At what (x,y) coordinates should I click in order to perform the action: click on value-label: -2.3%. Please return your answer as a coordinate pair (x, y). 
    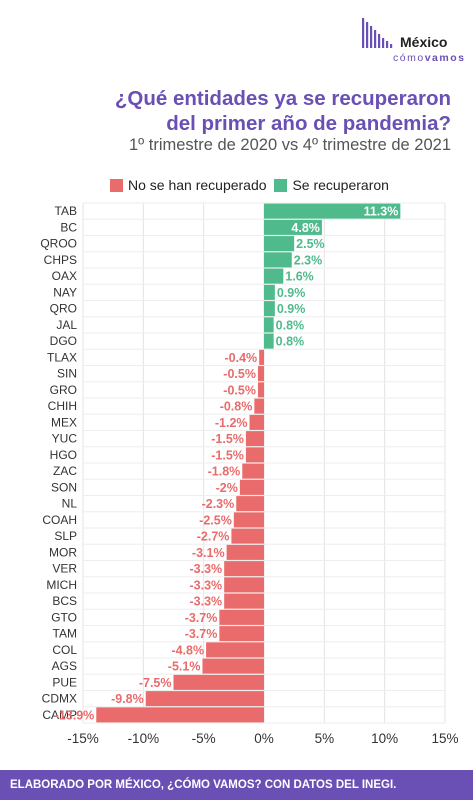
    Looking at the image, I should click on (218, 504).